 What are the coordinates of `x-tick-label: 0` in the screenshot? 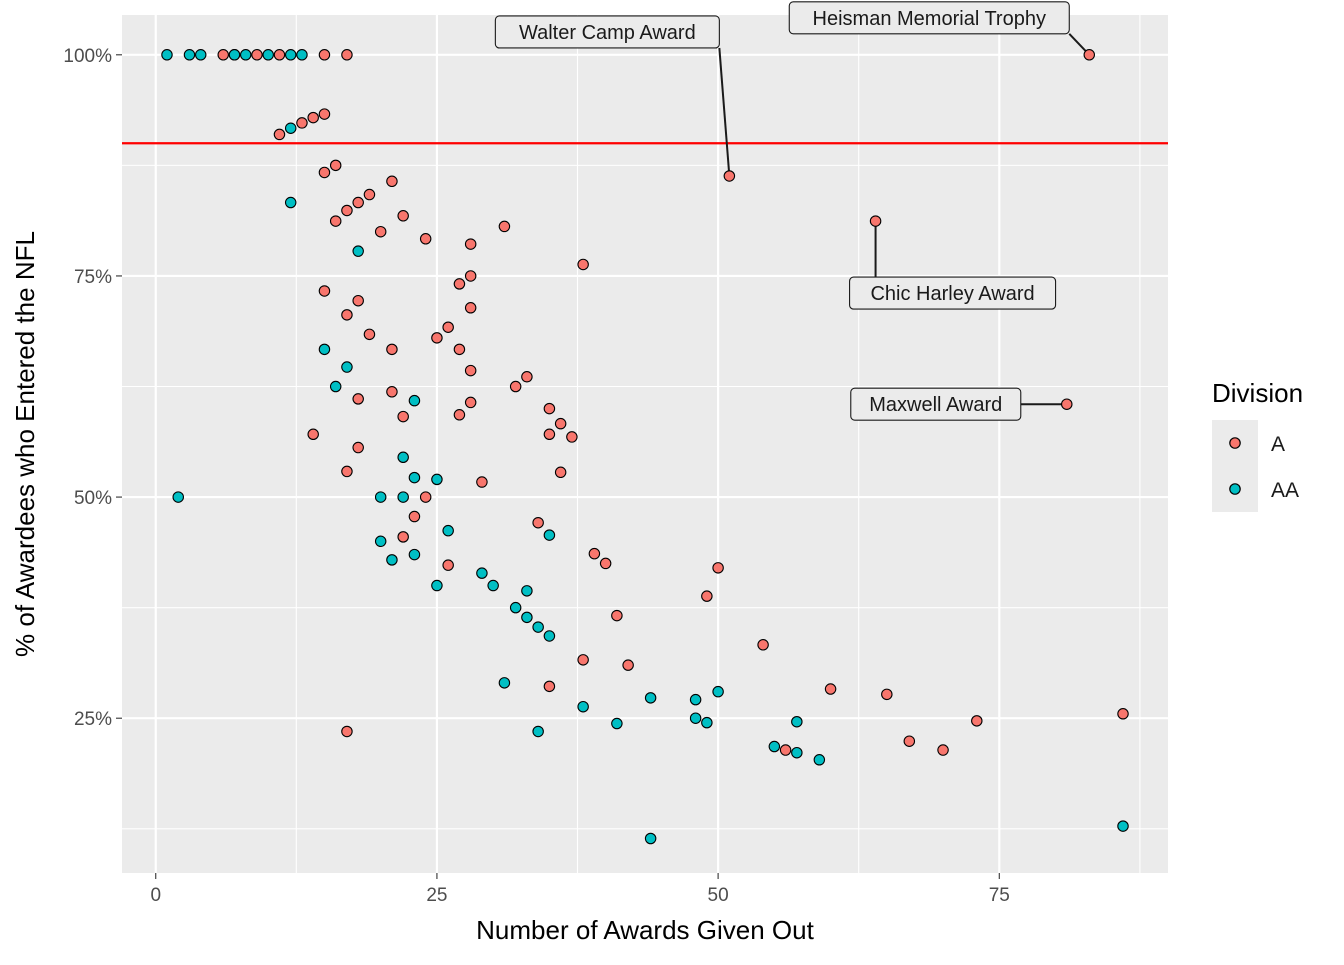 It's located at (155, 895).